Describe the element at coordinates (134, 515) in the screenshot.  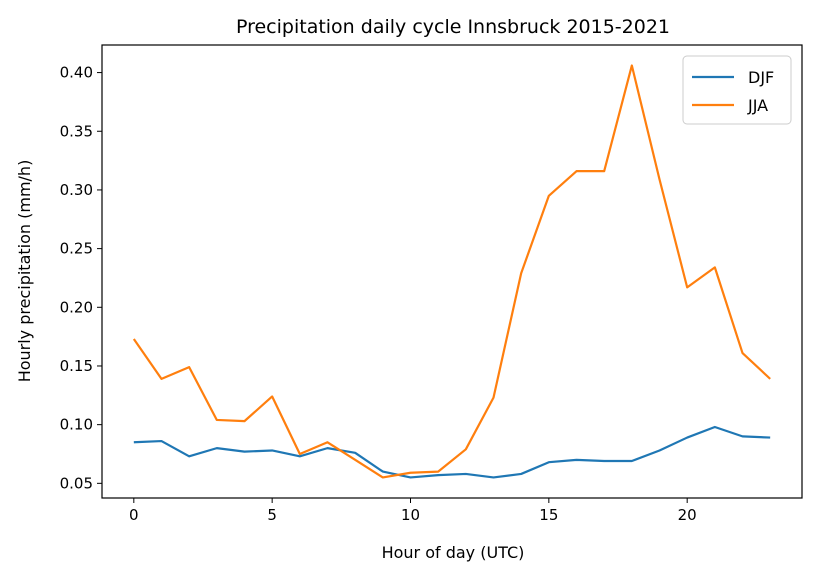
I see `x-tick-label: 0` at that location.